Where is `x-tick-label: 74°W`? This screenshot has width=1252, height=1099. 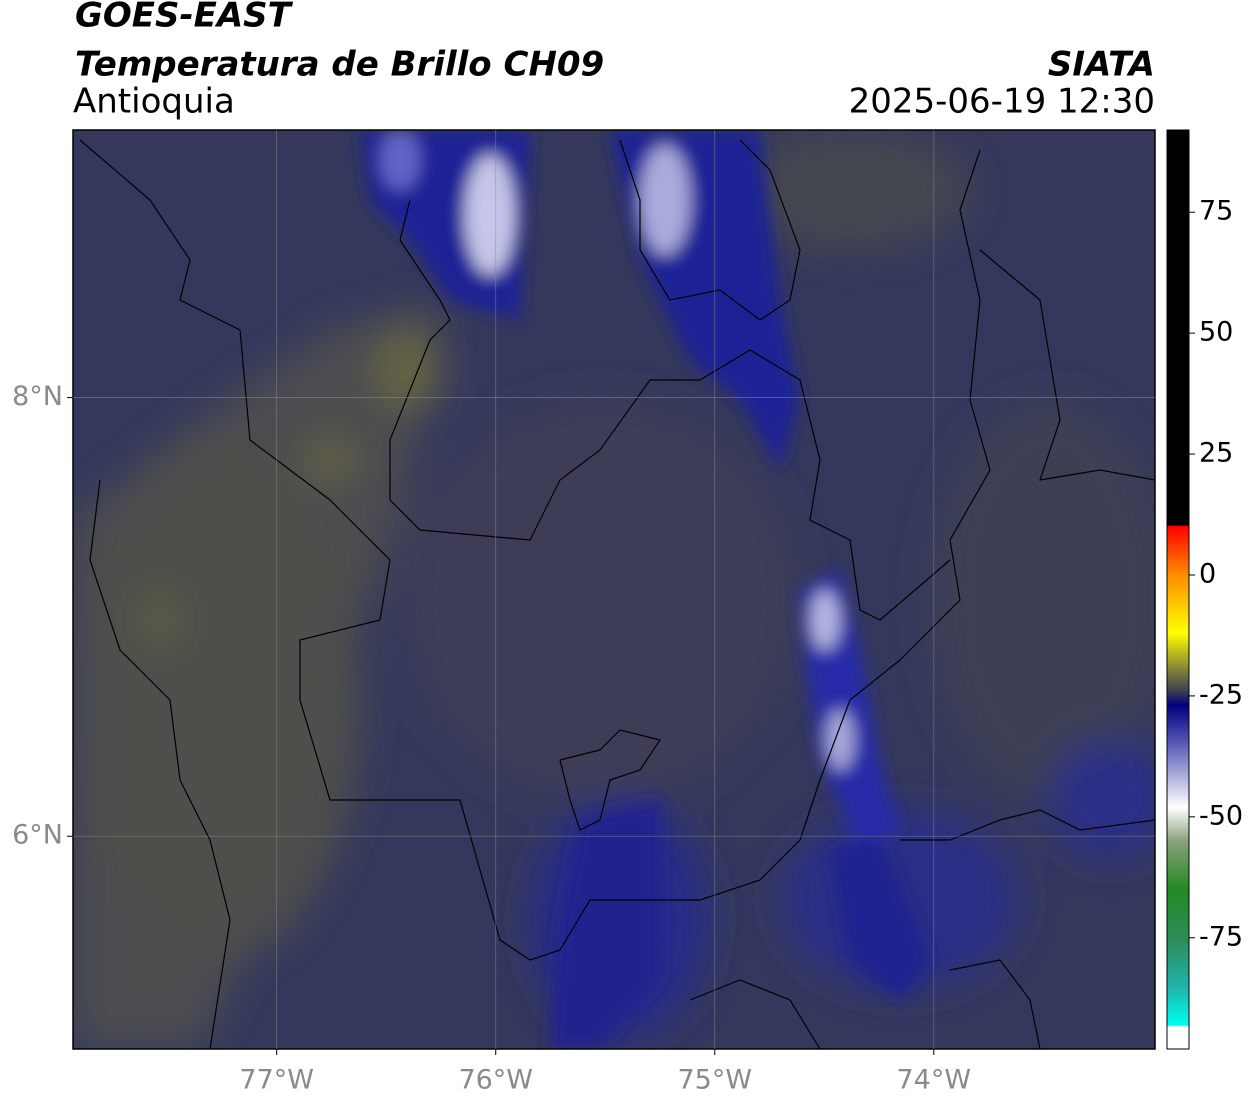 x-tick-label: 74°W is located at coordinates (934, 1080).